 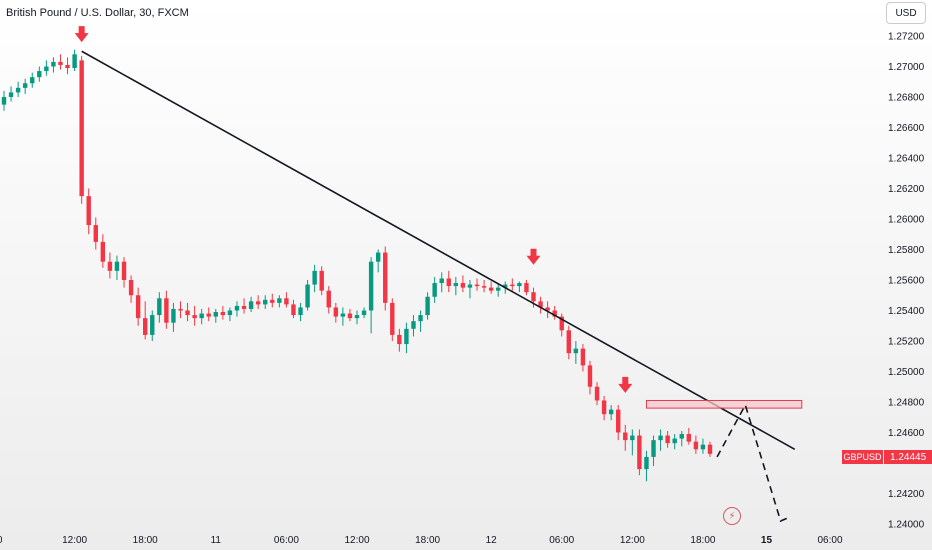 I want to click on x-tick-label: 11, so click(x=216, y=540).